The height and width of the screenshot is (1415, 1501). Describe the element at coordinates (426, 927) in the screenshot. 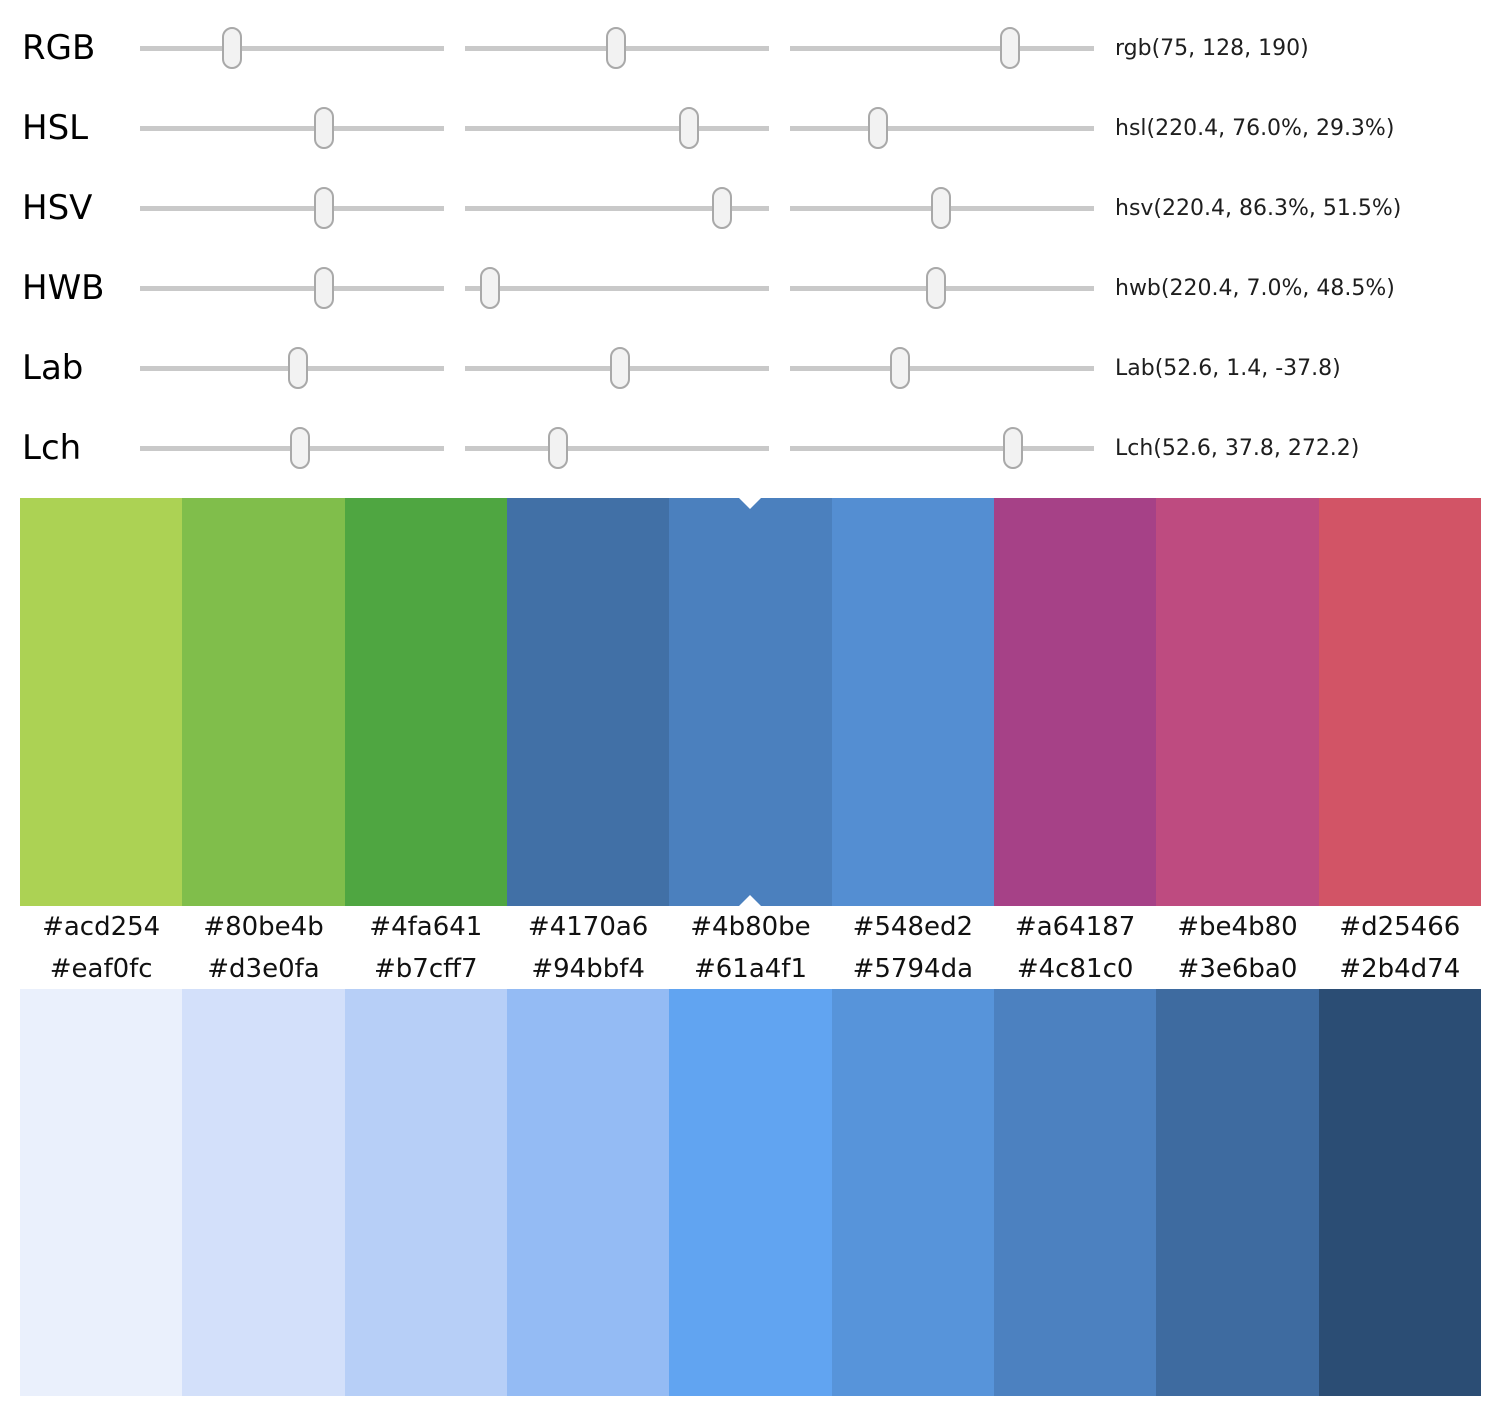

I see `hex-label: #4fa641` at that location.